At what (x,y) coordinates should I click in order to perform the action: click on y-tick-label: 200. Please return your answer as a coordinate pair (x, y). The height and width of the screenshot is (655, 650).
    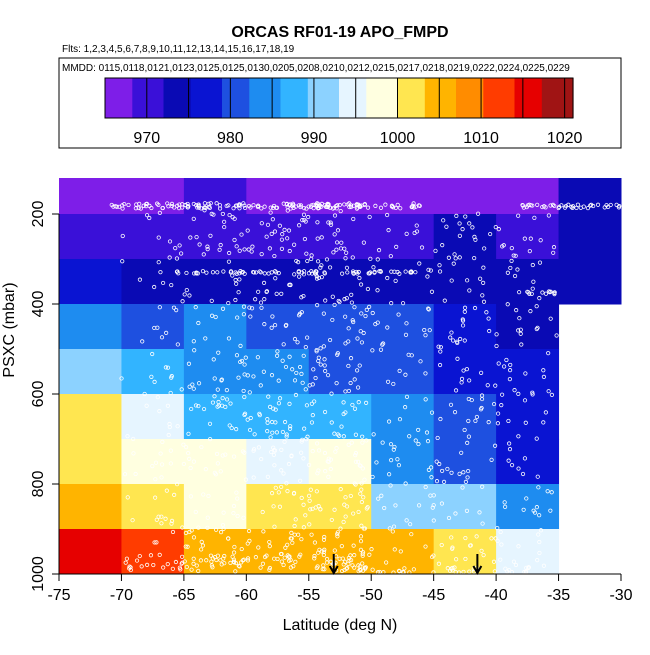
    Looking at the image, I should click on (38, 214).